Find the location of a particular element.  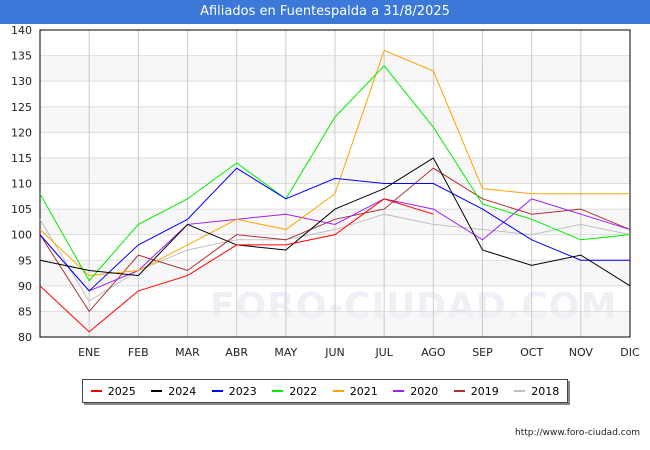

source-url: http://www.foro-ciudad.com is located at coordinates (577, 433).